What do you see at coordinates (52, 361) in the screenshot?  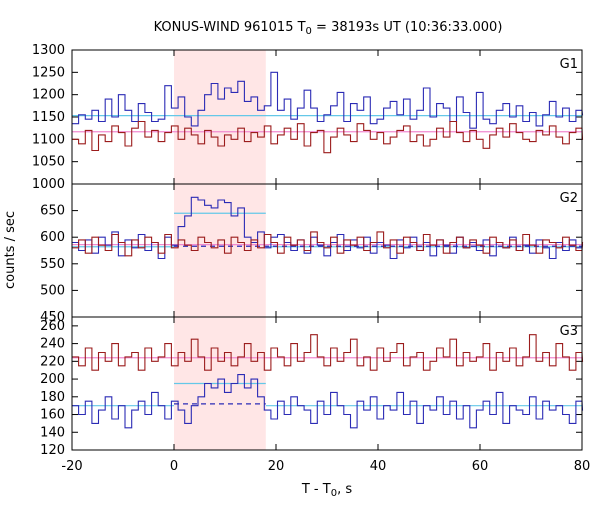 I see `g3-y-tick-label-5: 220` at bounding box center [52, 361].